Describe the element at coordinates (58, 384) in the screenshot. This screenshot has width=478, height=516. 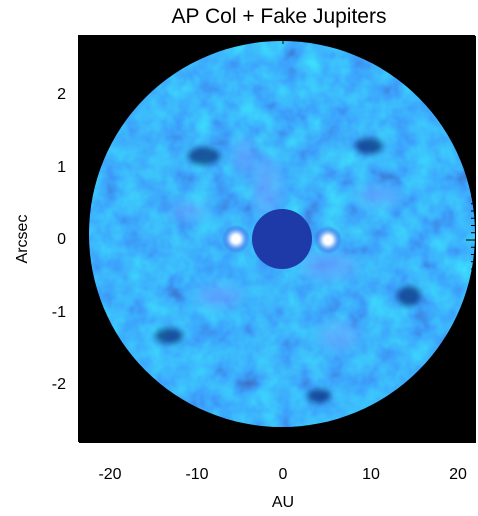
I see `y-tick-label: -2` at that location.